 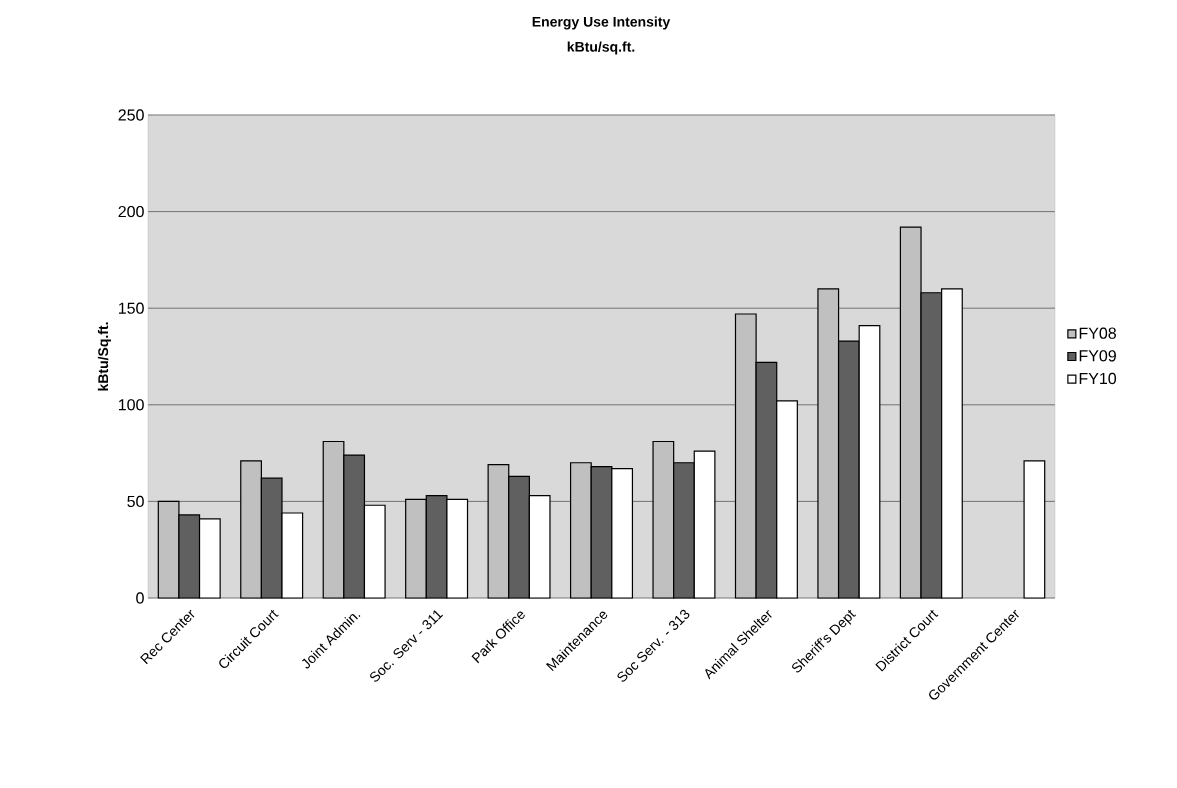 I want to click on y-tick-label: 100, so click(x=131, y=405).